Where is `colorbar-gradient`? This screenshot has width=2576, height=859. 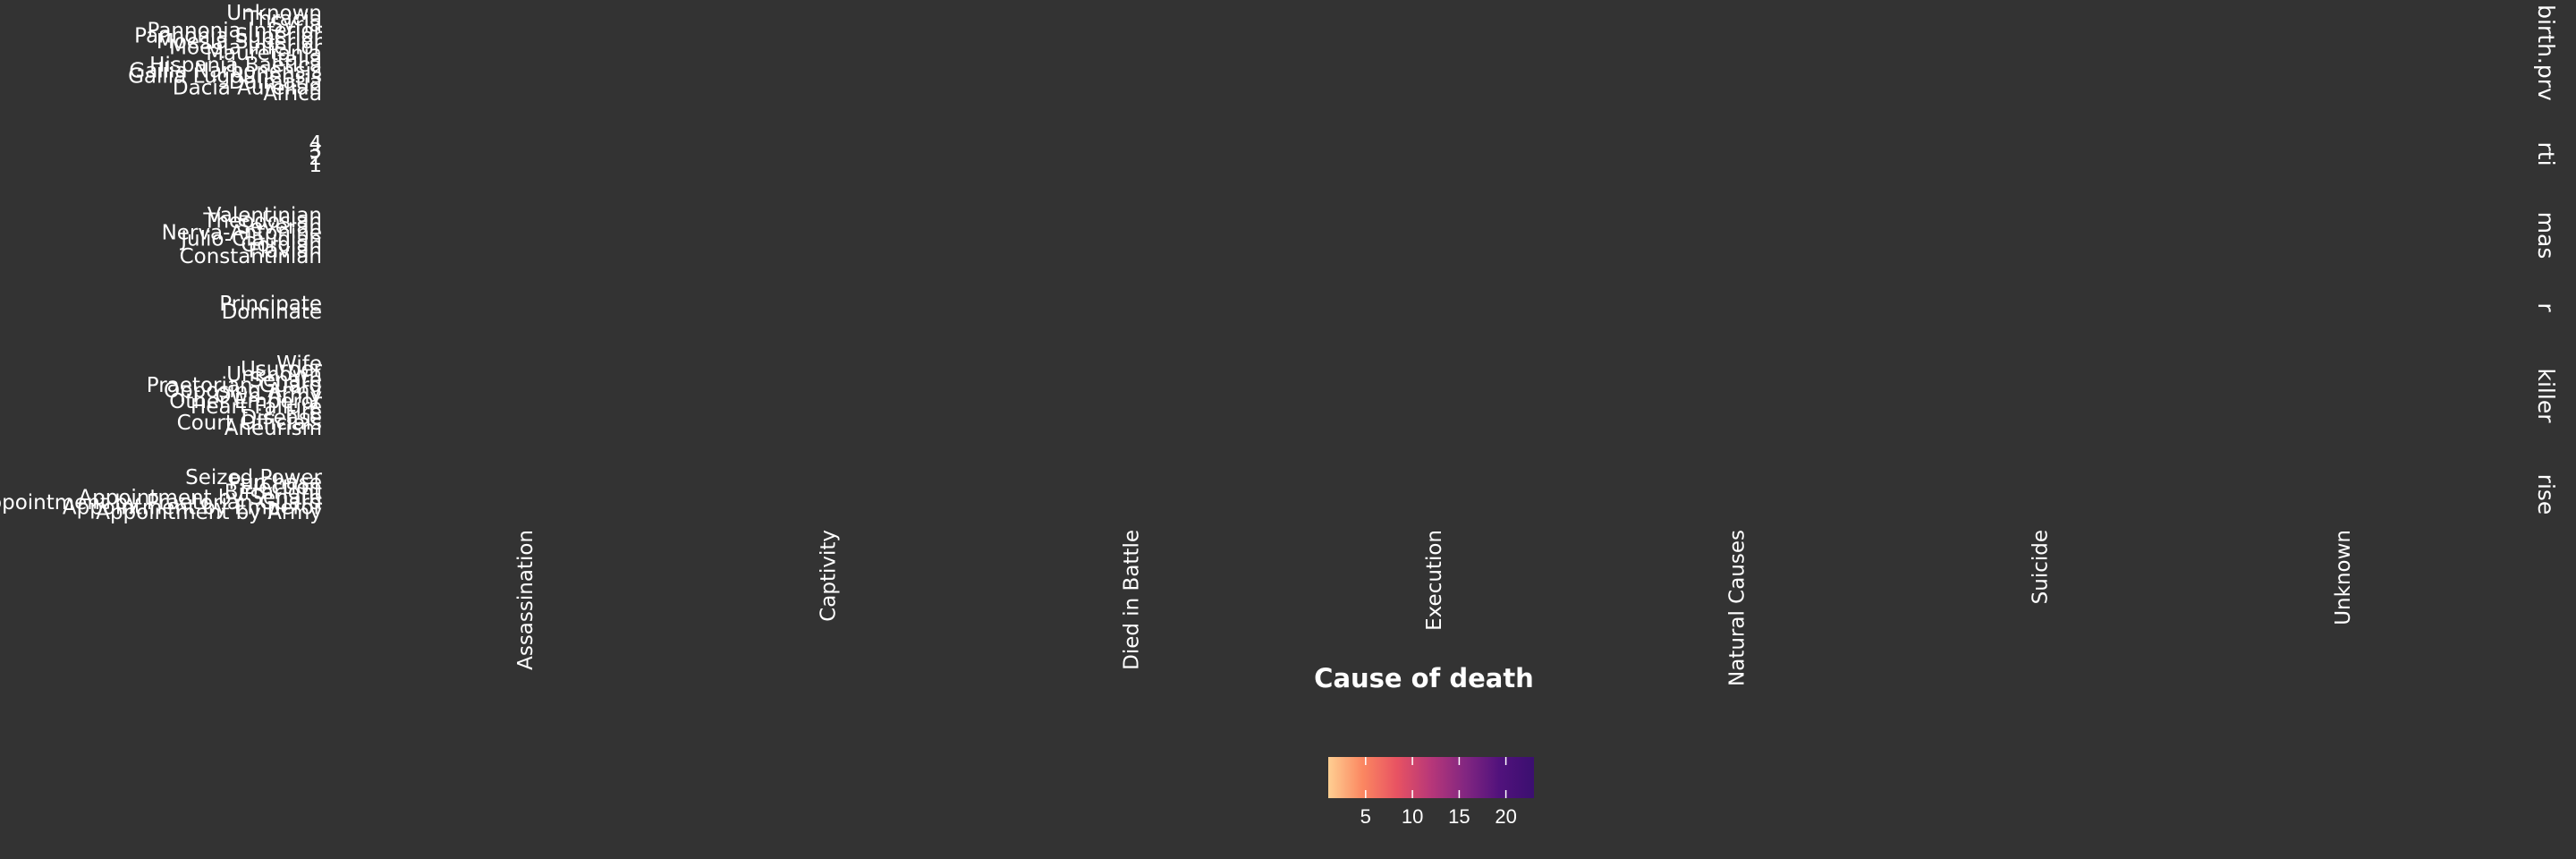 colorbar-gradient is located at coordinates (1431, 777).